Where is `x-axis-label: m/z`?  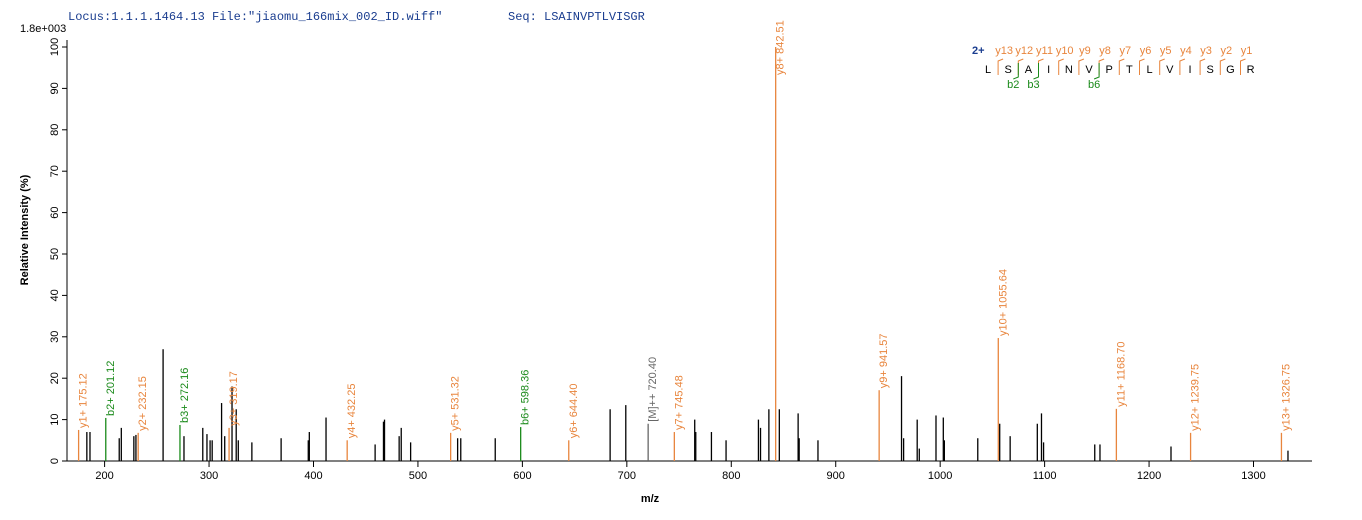
x-axis-label: m/z is located at coordinates (650, 499).